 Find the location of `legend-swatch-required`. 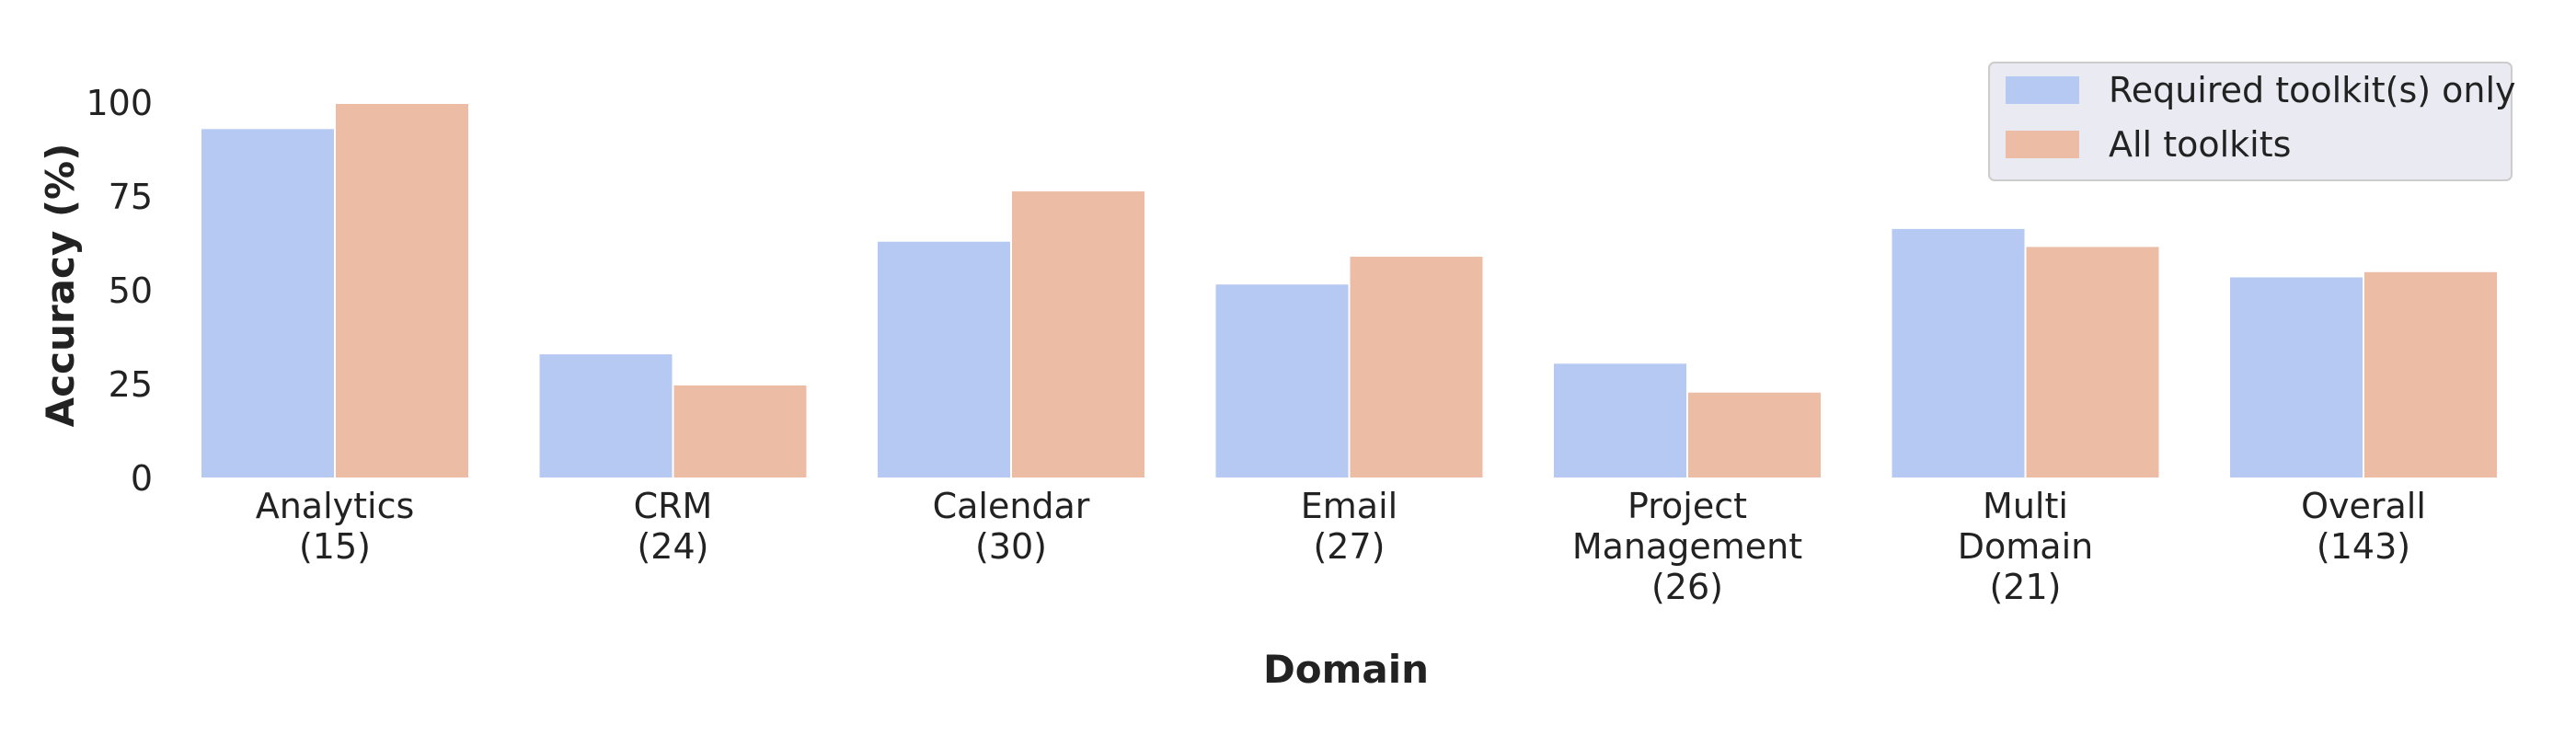

legend-swatch-required is located at coordinates (2043, 90).